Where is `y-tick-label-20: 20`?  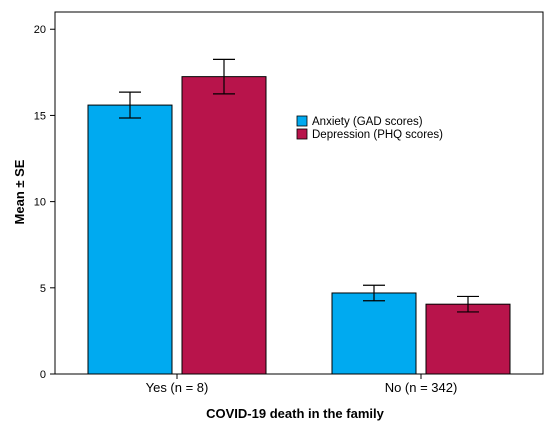 y-tick-label-20: 20 is located at coordinates (40, 30).